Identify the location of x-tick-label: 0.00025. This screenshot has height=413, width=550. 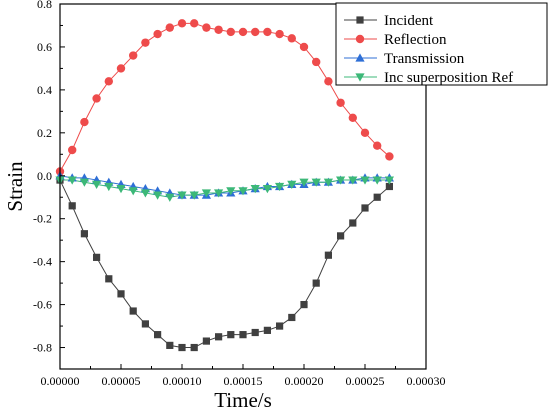
(365, 381).